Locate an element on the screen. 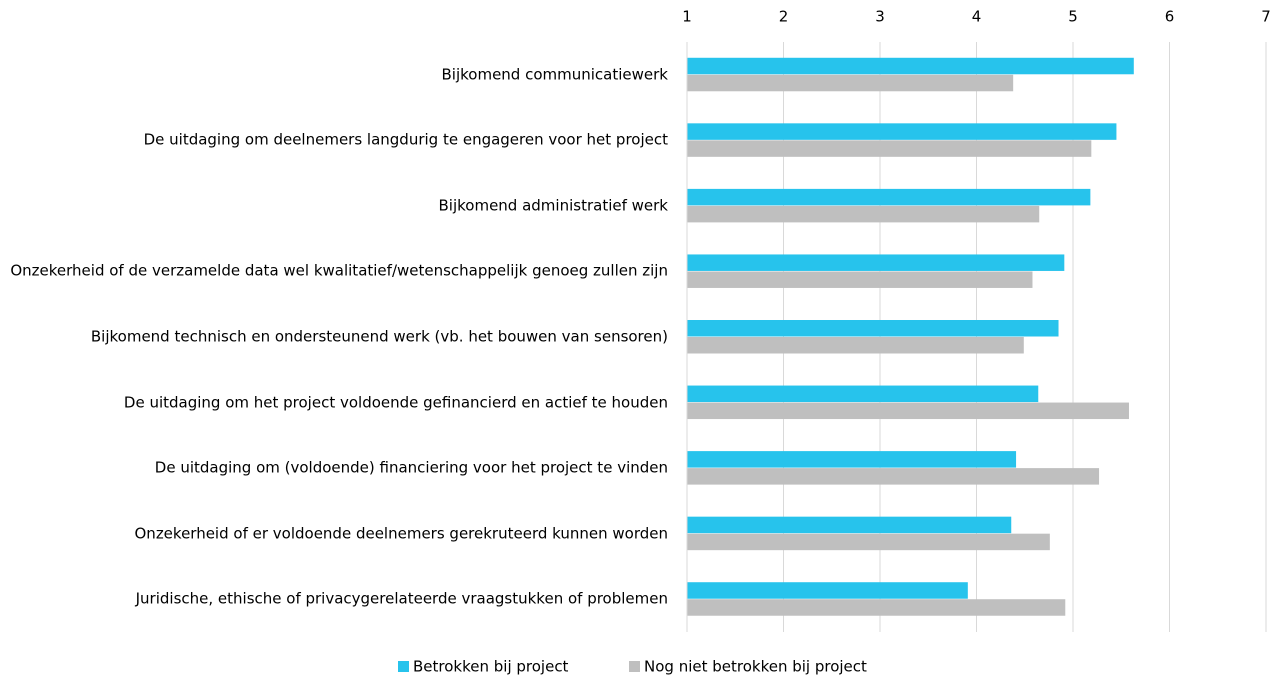 The width and height of the screenshot is (1284, 681). x-tick-label: 3 is located at coordinates (880, 17).